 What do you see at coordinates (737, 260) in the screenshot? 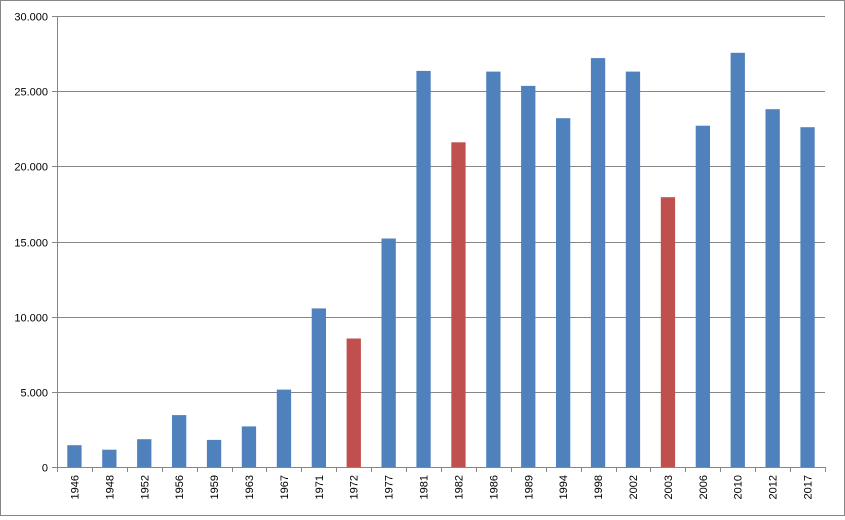
I see `bar-2010` at bounding box center [737, 260].